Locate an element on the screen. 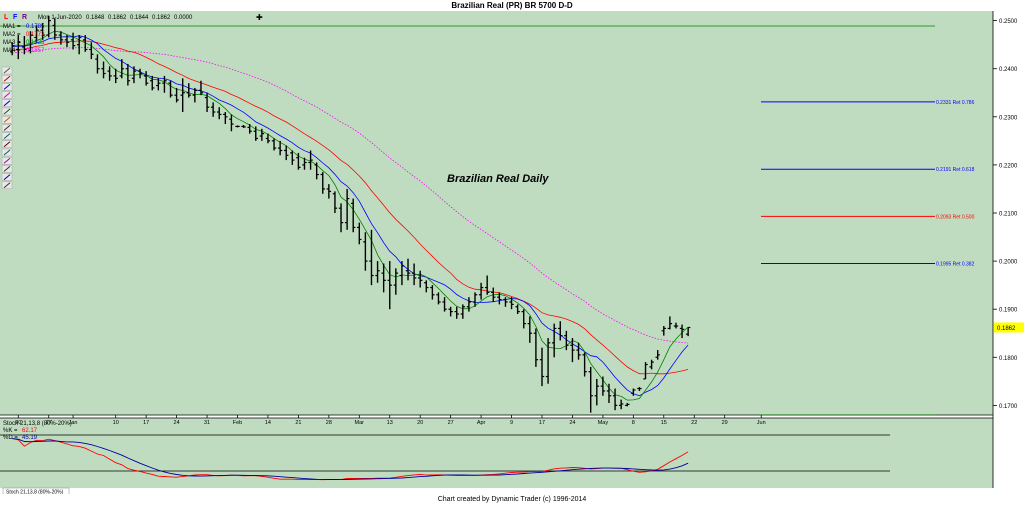  cursor-tool-icon is located at coordinates (7, 70).